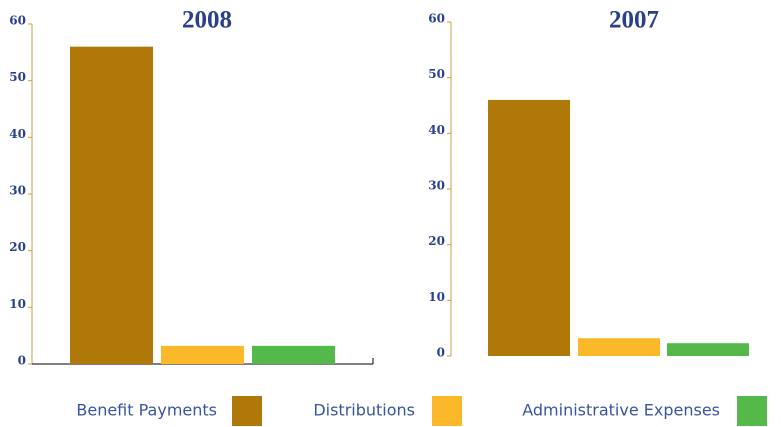  What do you see at coordinates (364, 410) in the screenshot?
I see `legend-label: Distributions` at bounding box center [364, 410].